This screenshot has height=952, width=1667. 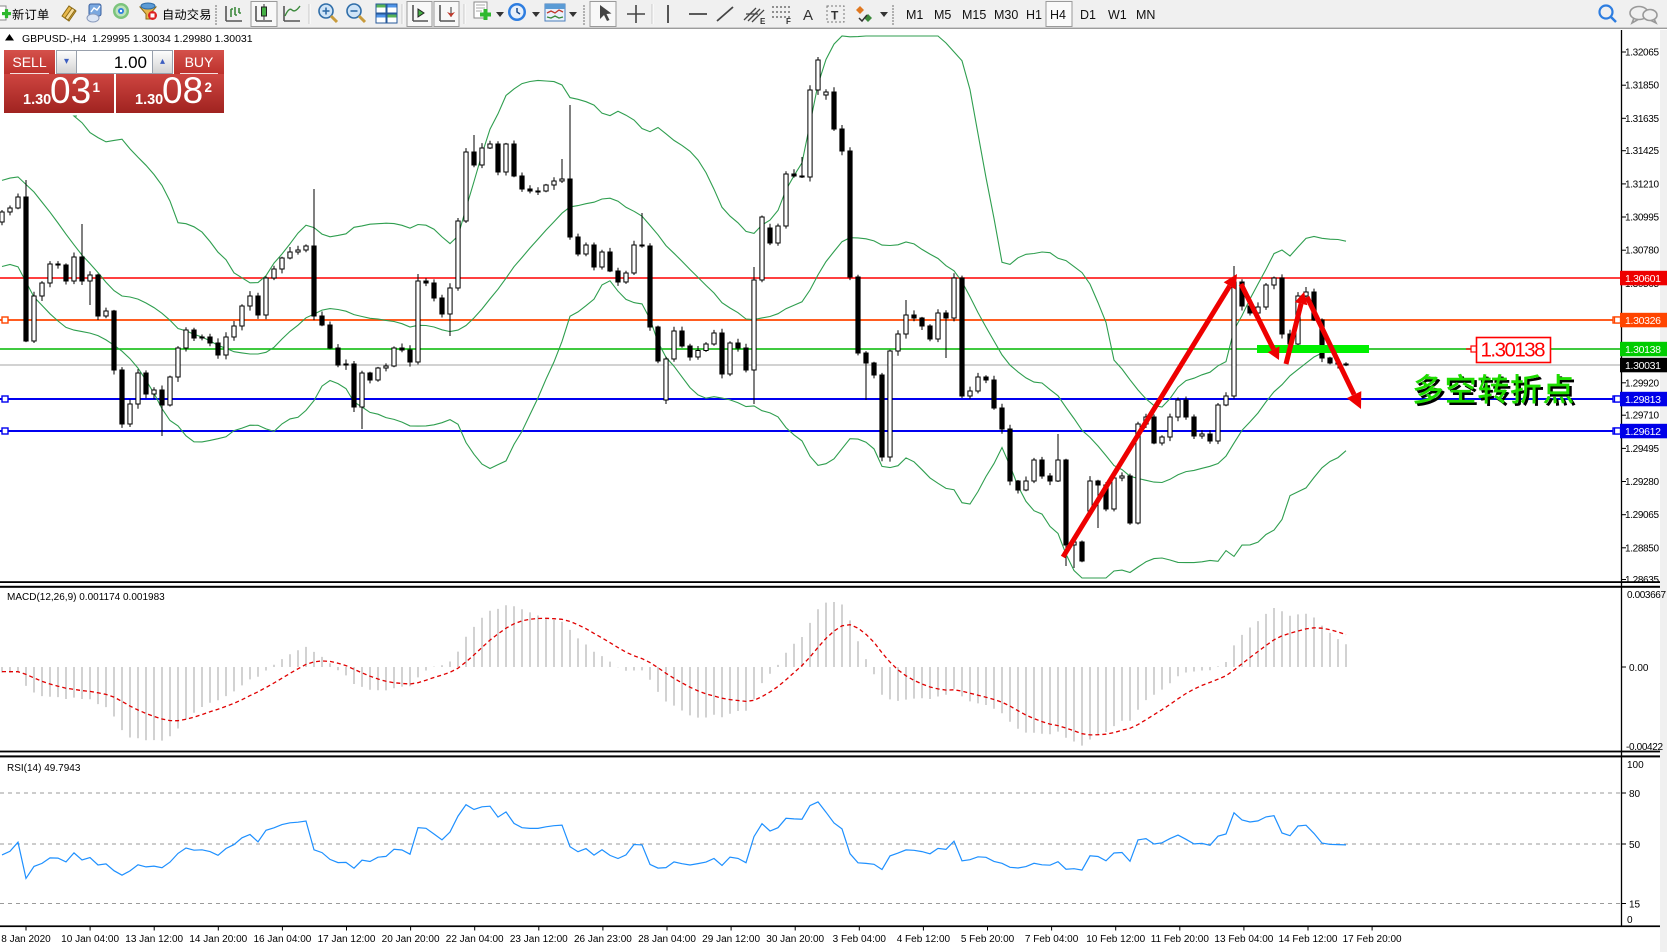 What do you see at coordinates (539, 939) in the screenshot?
I see `svg-text: 23 Jan 12:00` at bounding box center [539, 939].